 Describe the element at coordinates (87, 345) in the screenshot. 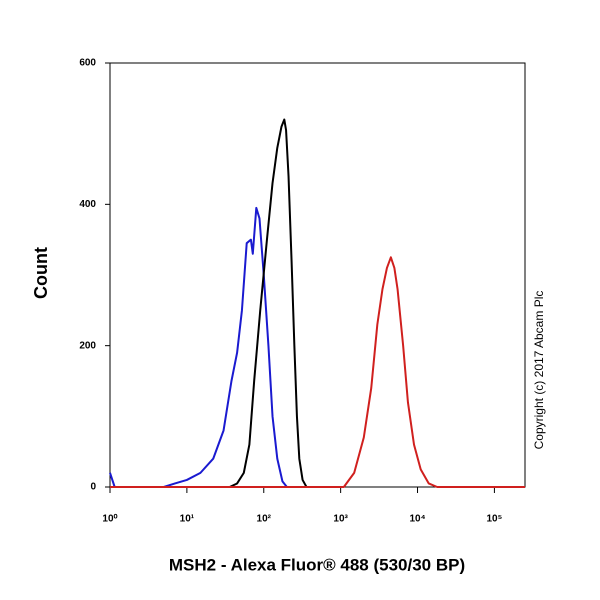

I see `y-tick-label: 200` at that location.